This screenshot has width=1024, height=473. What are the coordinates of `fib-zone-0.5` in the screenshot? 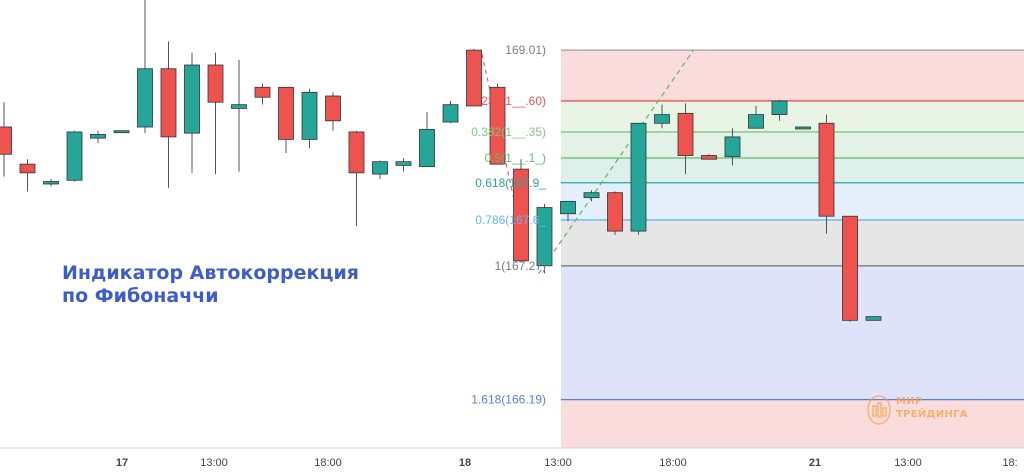 It's located at (792, 170).